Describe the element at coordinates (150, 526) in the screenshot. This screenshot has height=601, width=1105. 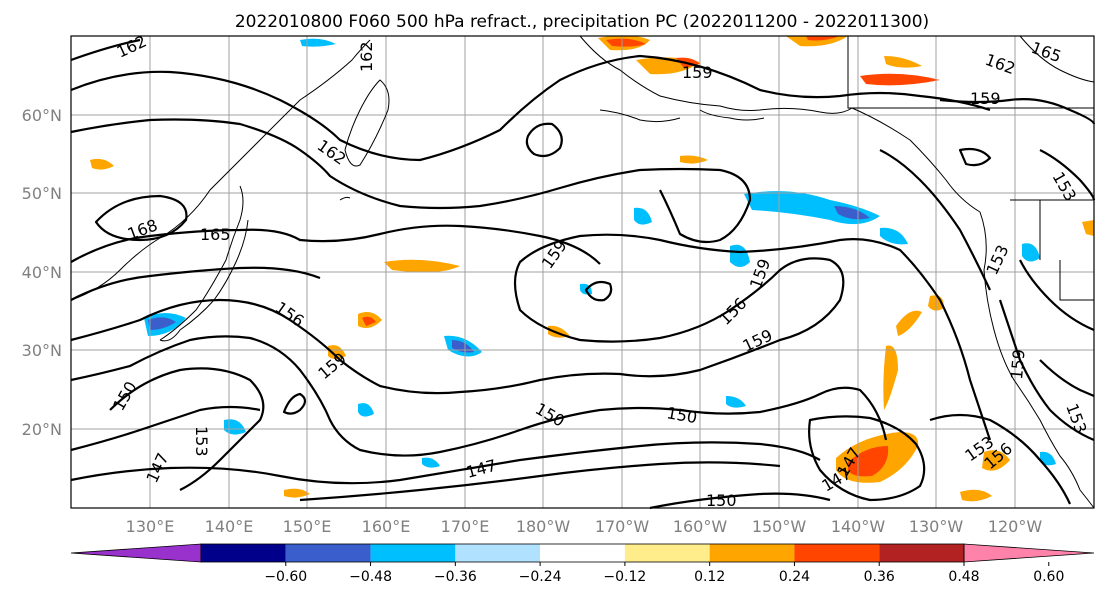
I see `lon-label: 130°E` at that location.